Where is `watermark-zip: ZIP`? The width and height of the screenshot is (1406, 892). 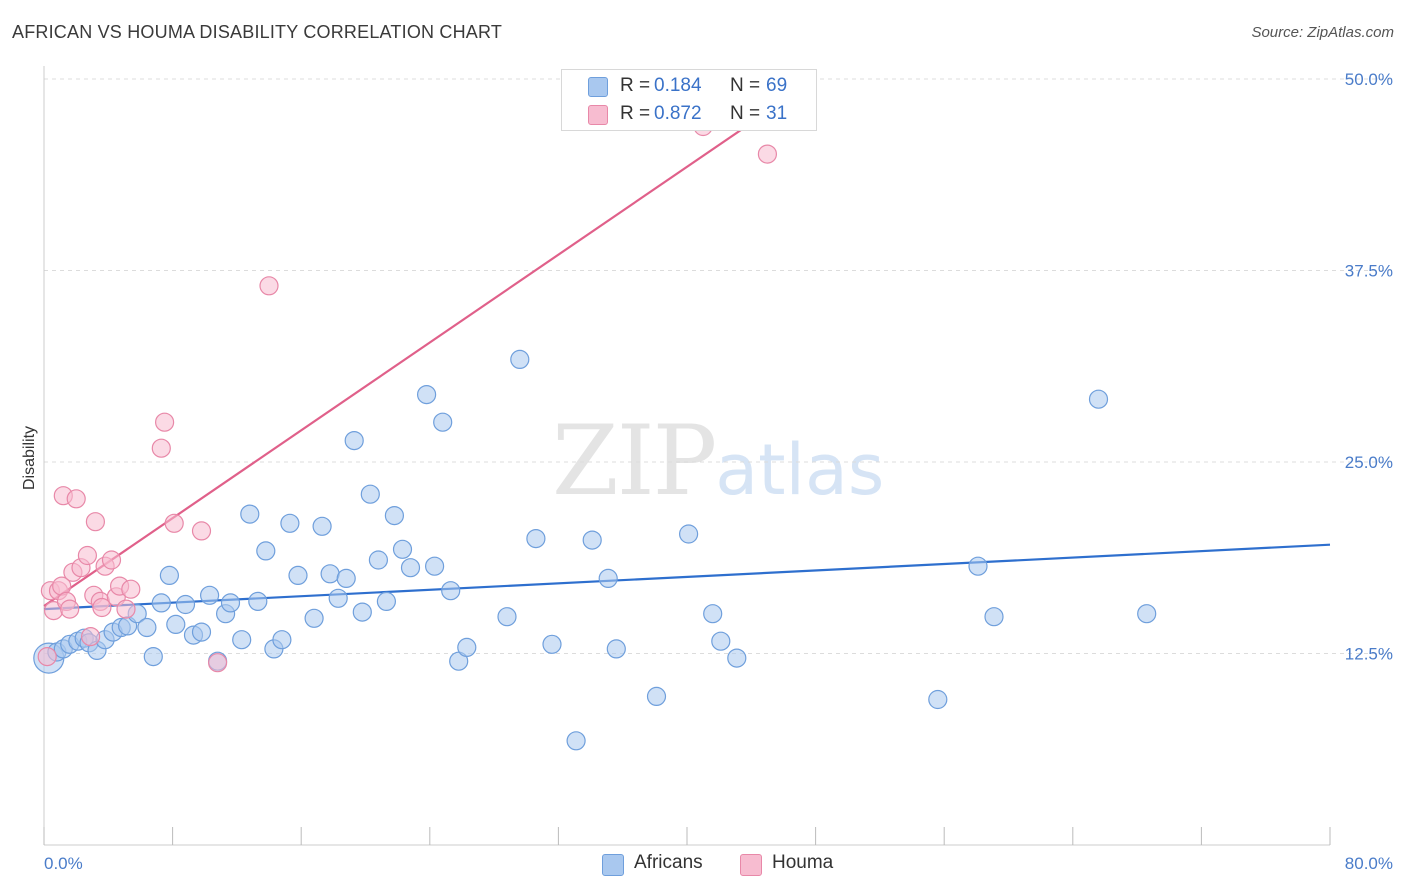 watermark-zip: ZIP is located at coordinates (634, 461).